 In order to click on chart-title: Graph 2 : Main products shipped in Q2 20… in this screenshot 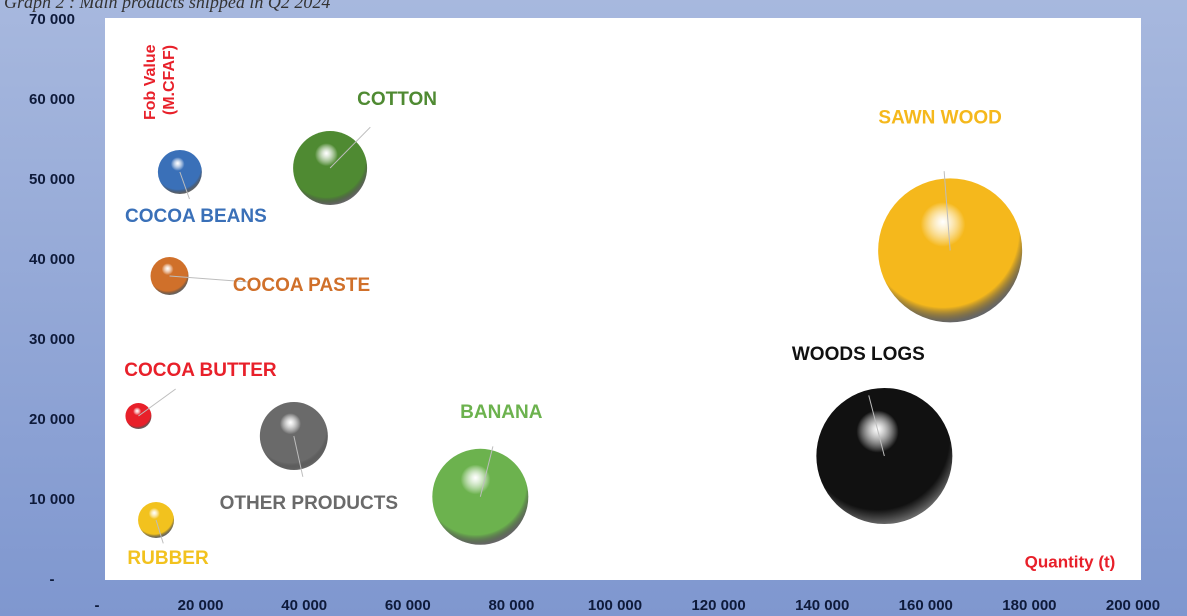, I will do `click(167, 6)`.